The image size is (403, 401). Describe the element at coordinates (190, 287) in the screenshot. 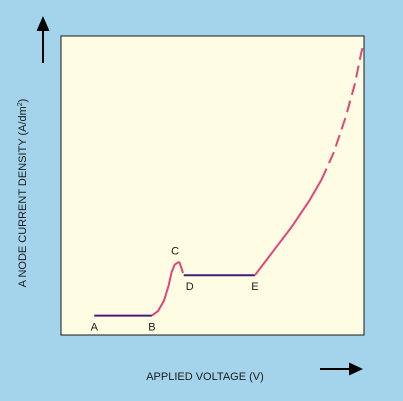

I see `point-label-d: D` at that location.